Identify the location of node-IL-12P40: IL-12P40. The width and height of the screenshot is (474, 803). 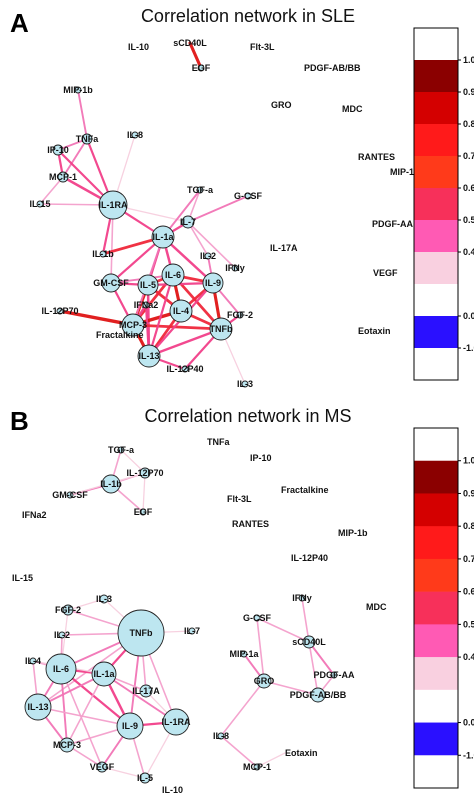
(184, 369).